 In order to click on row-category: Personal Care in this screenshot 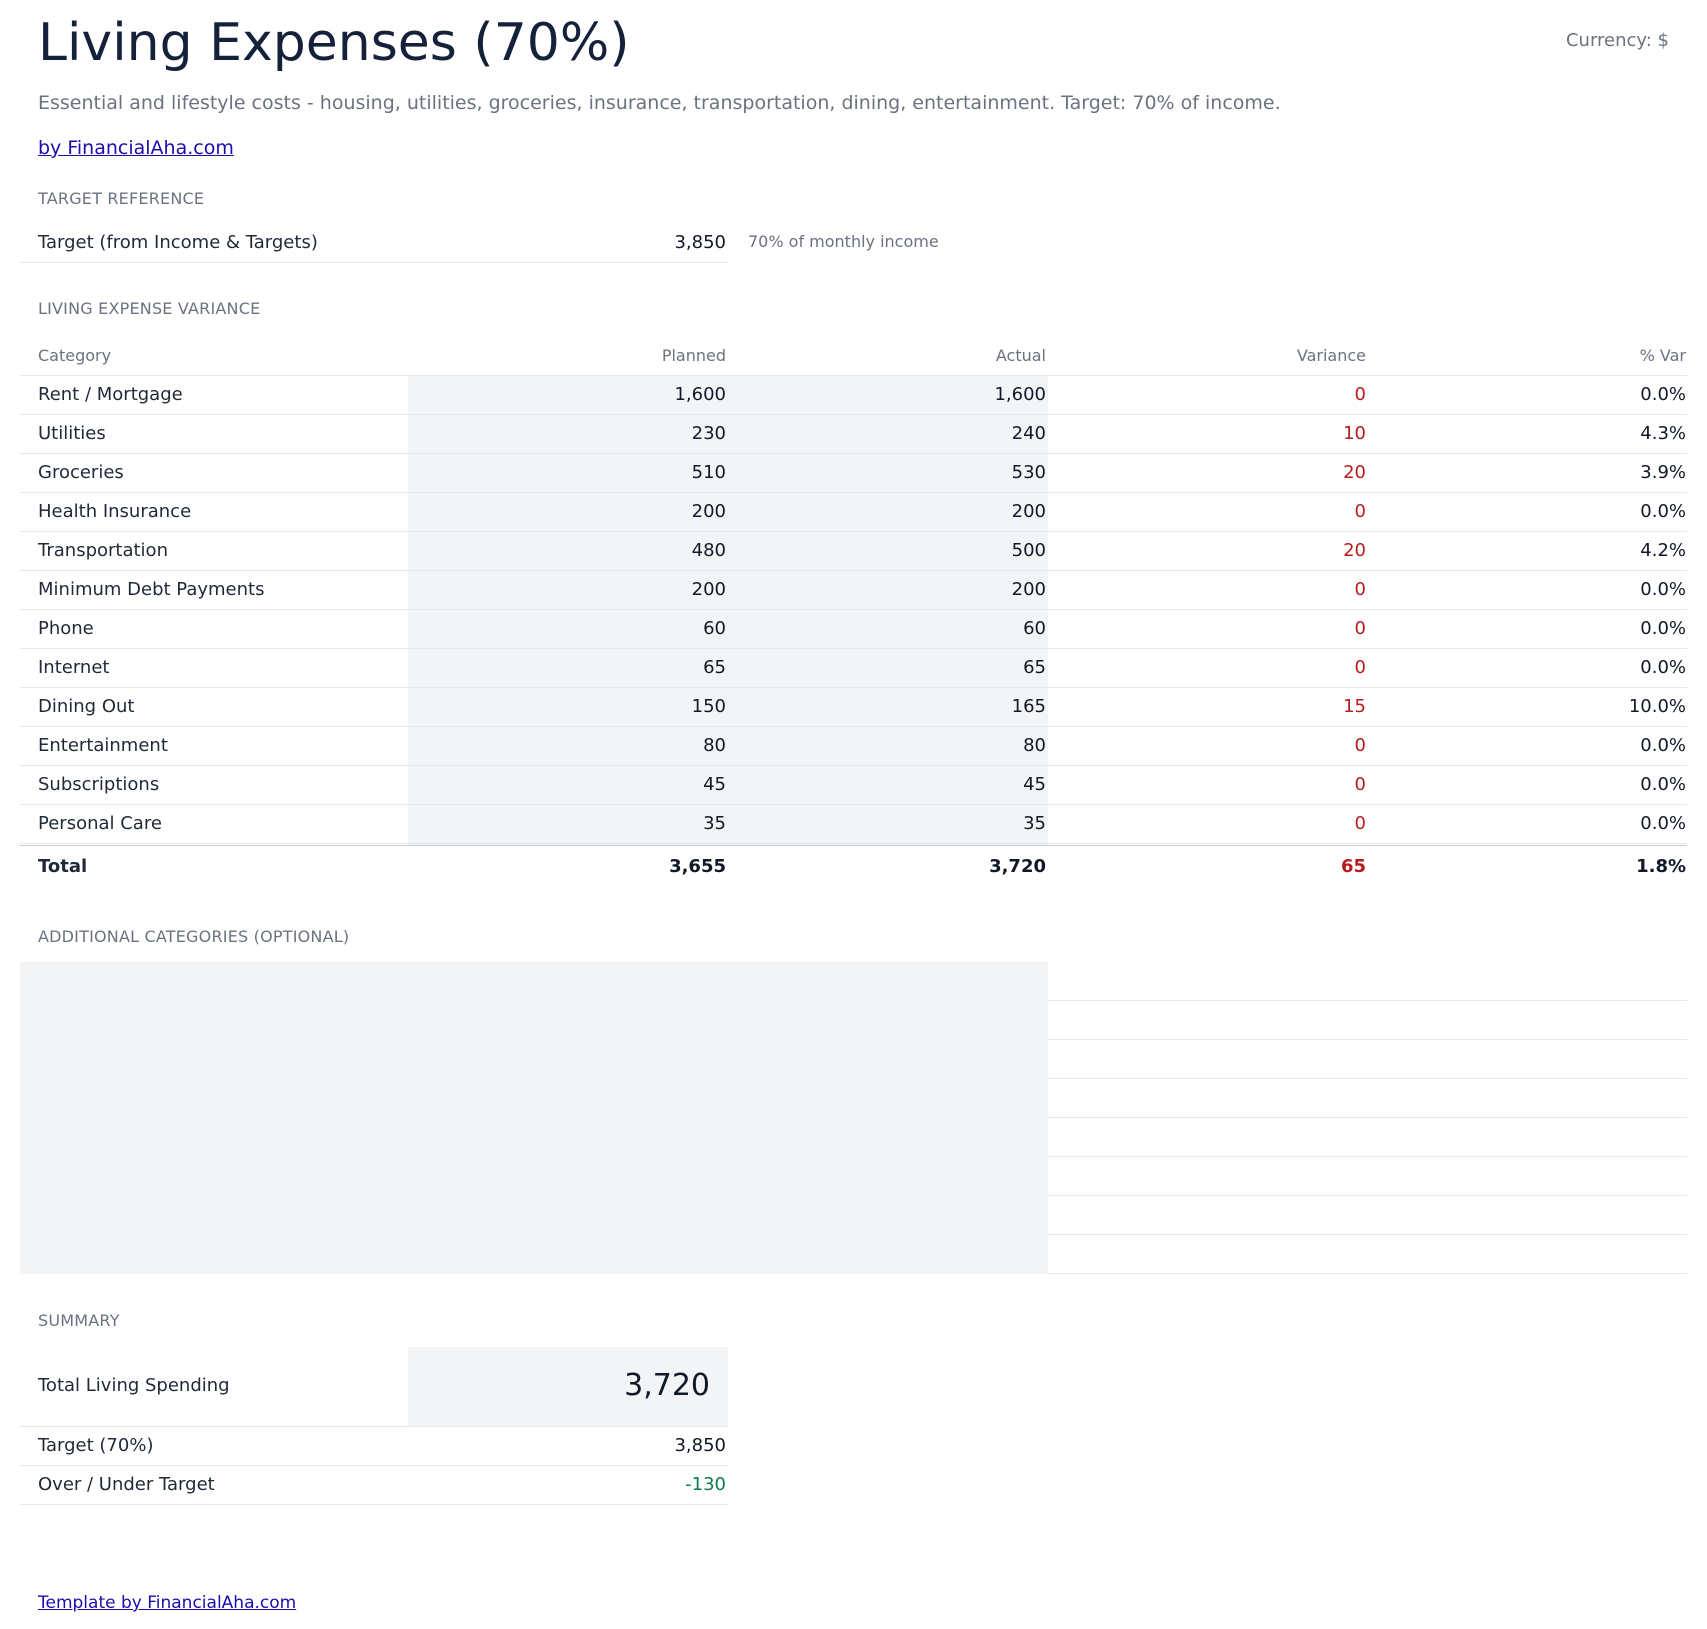, I will do `click(100, 823)`.